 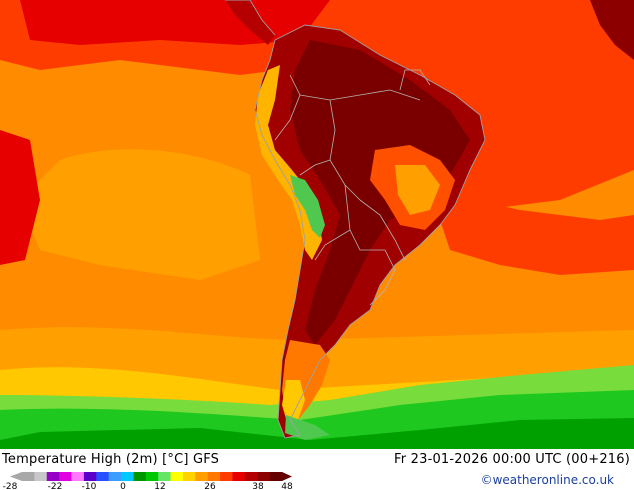 I want to click on central-america, so click(x=250, y=22).